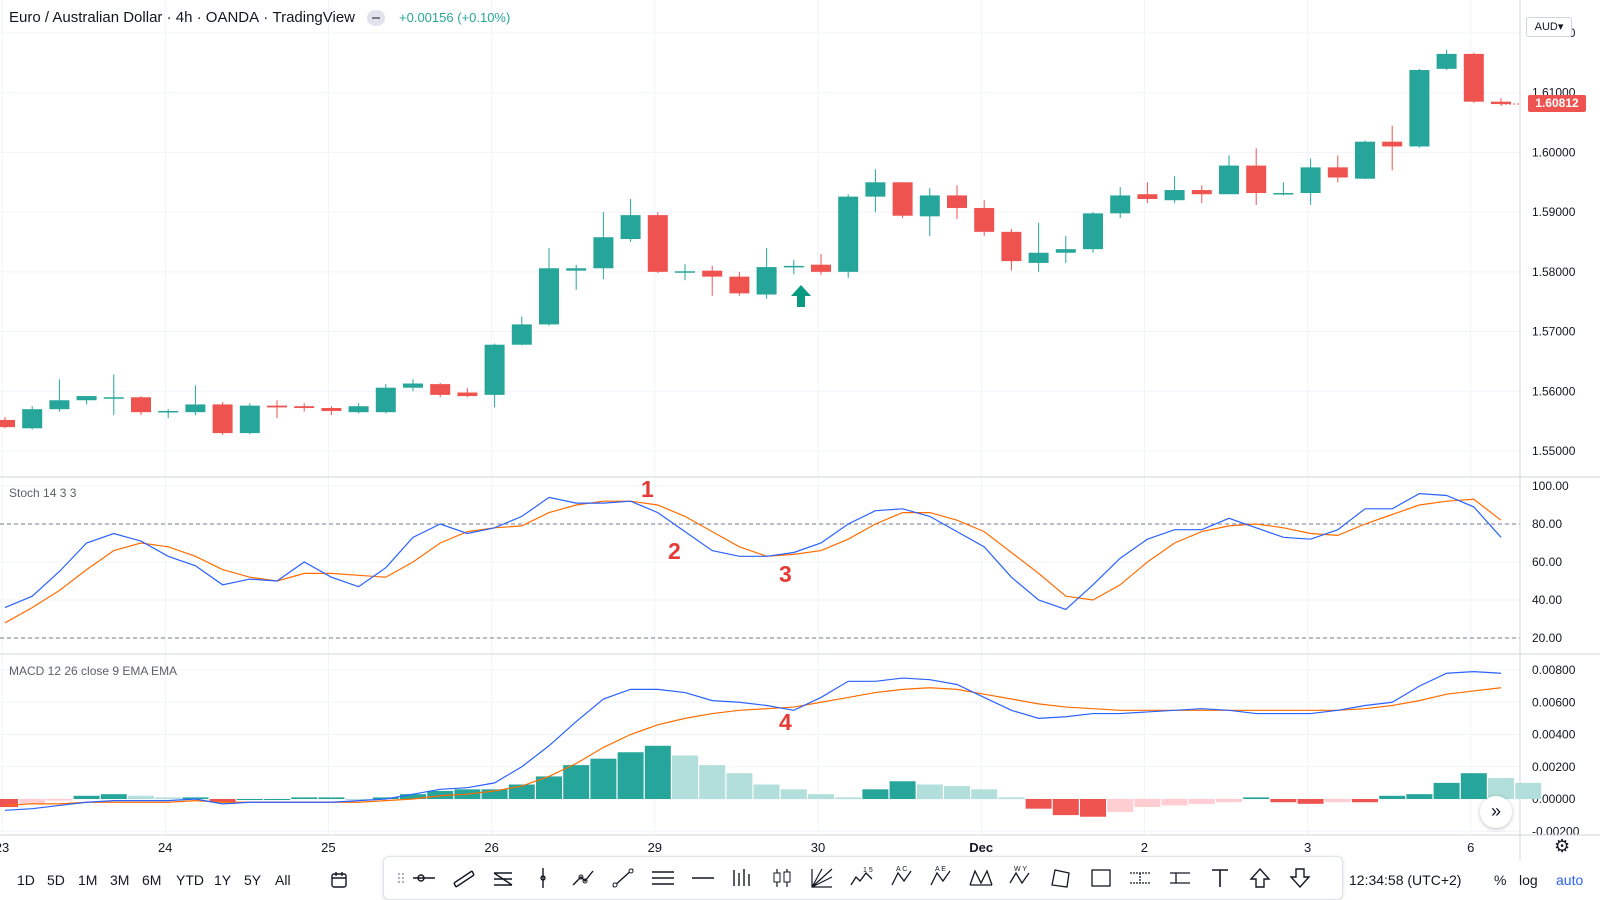 The image size is (1600, 900). What do you see at coordinates (1260, 878) in the screenshot?
I see `arrow-up-tool-icon` at bounding box center [1260, 878].